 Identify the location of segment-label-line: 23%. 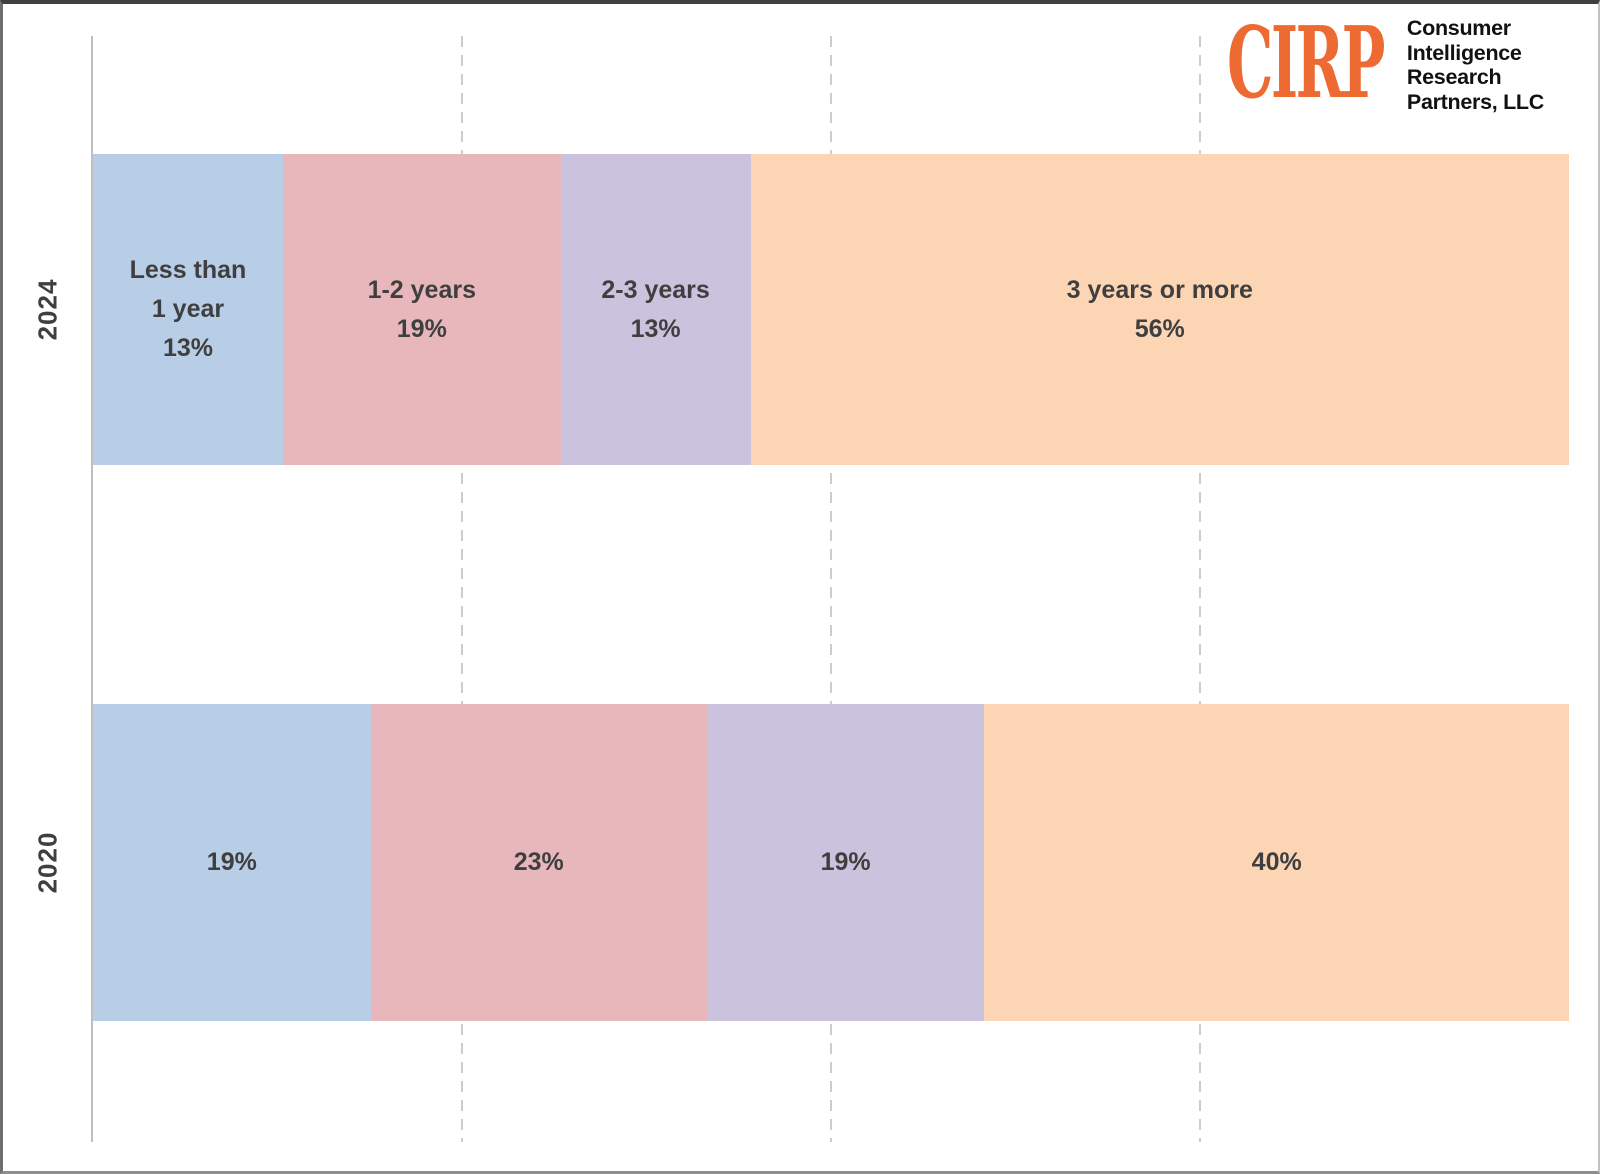
(538, 862).